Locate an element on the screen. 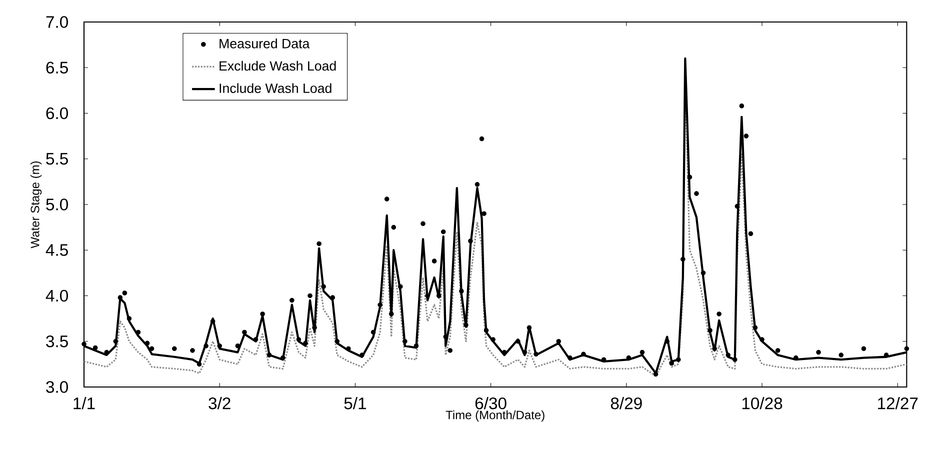 The height and width of the screenshot is (453, 926). y-tick-label: 4.0 is located at coordinates (57, 296).